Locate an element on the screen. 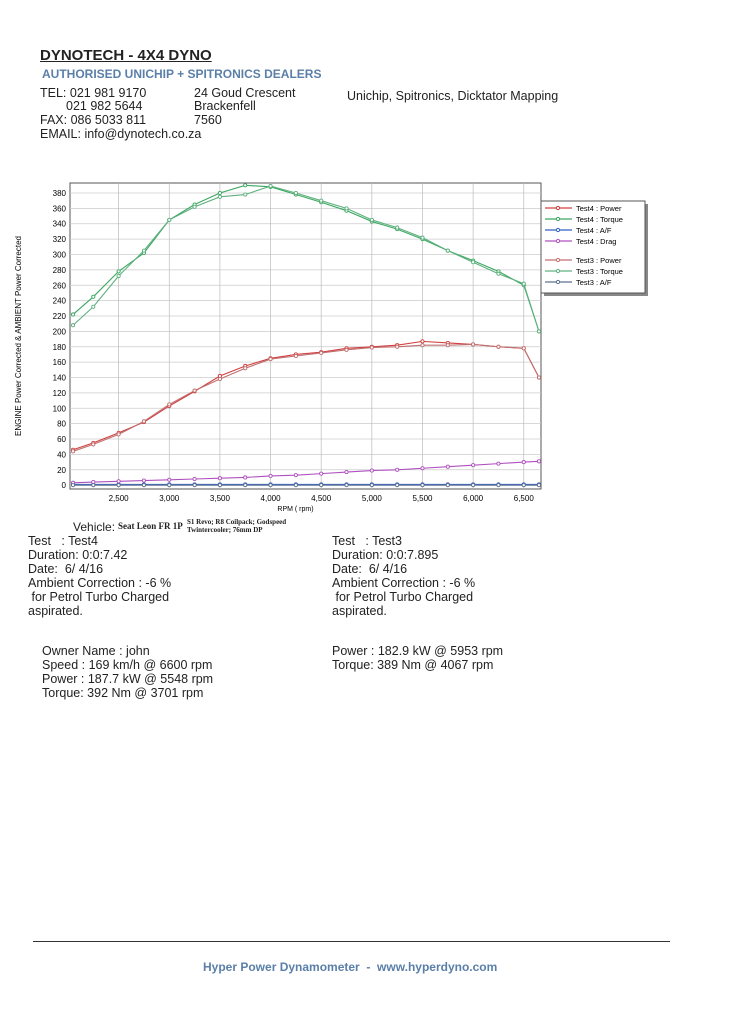 This screenshot has width=745, height=1024. line: Torque: 392 Nm @ 3701 rpm is located at coordinates (123, 693).